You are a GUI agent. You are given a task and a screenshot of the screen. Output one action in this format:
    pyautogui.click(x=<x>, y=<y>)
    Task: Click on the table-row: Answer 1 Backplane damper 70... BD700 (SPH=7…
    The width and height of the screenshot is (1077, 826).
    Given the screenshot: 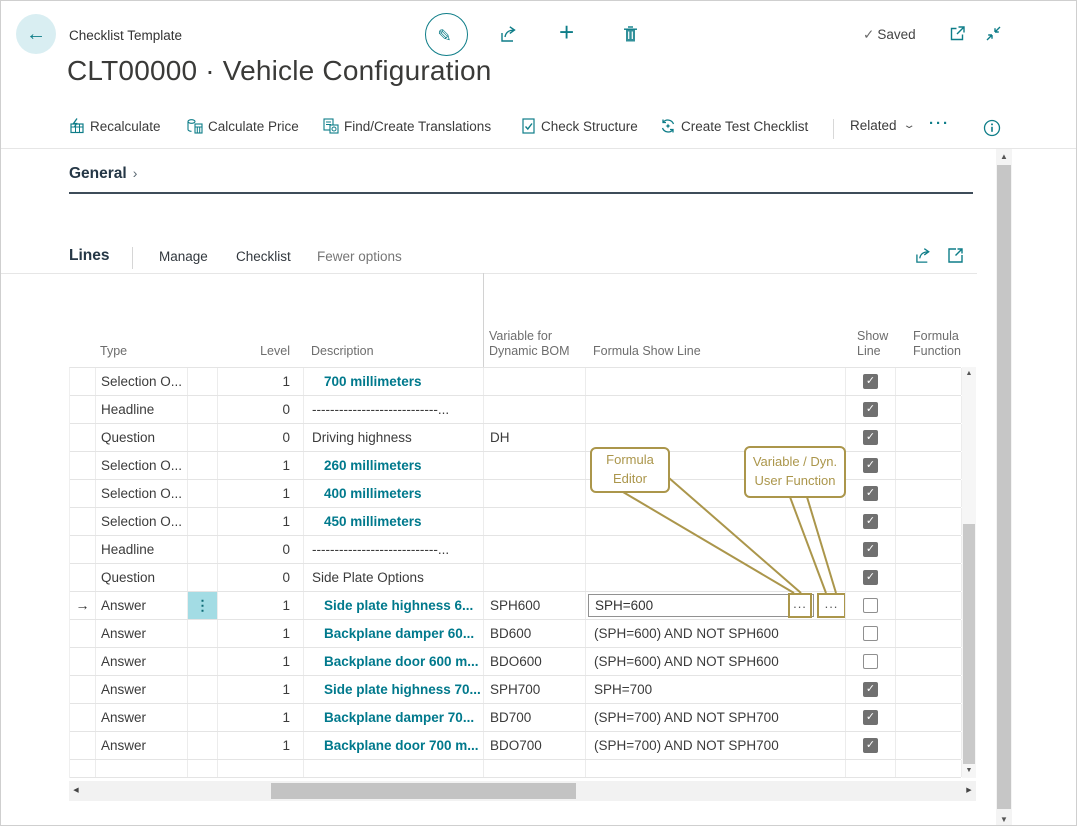 What is the action you would take?
    pyautogui.click(x=516, y=718)
    